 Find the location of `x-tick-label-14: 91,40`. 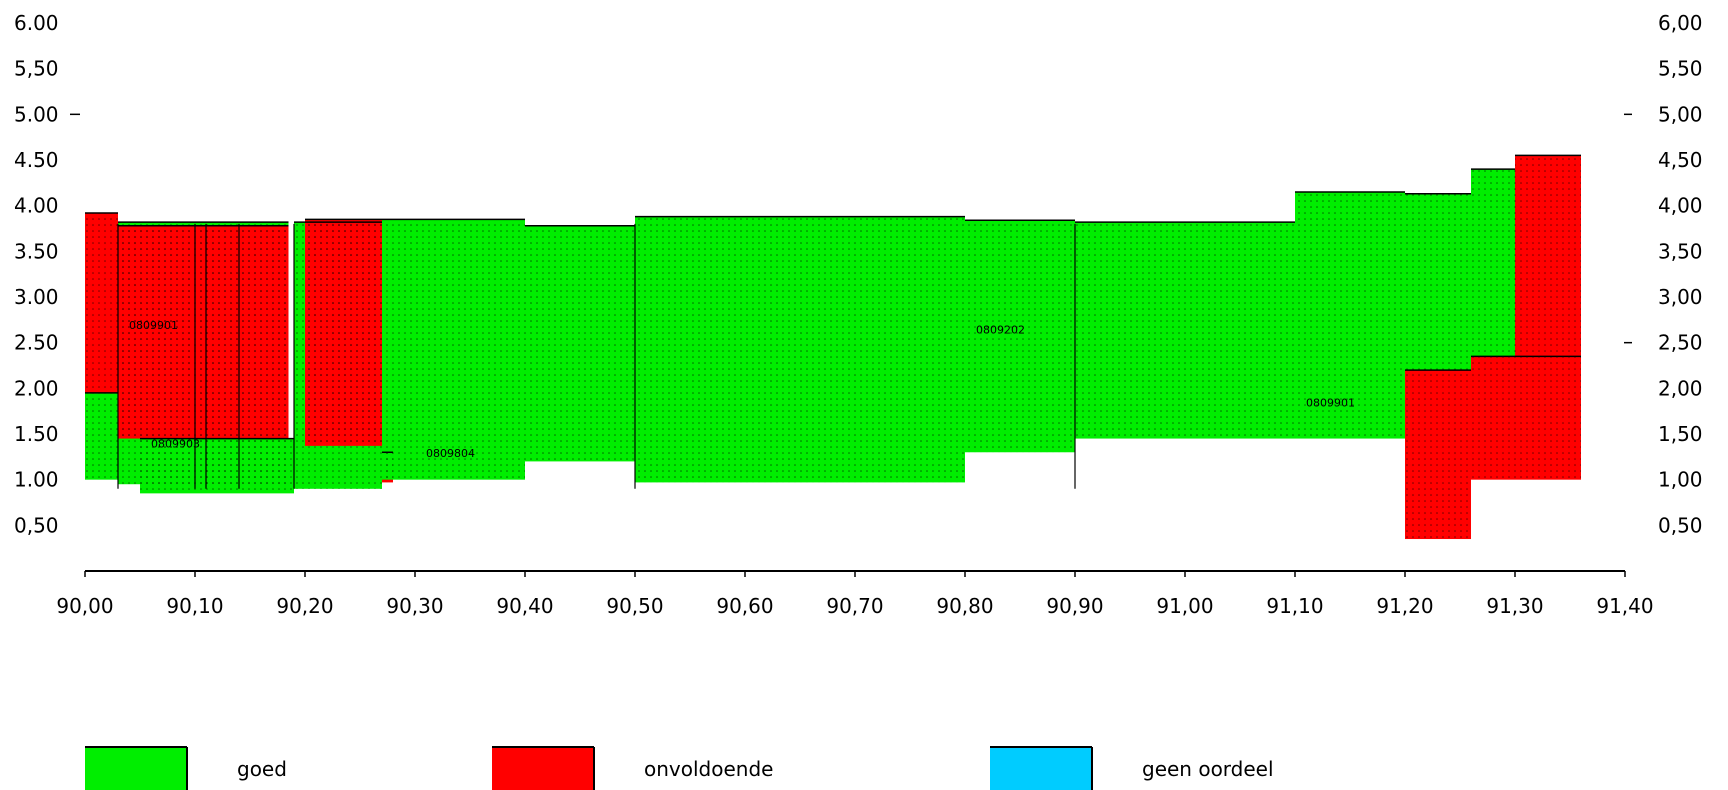

x-tick-label-14: 91,40 is located at coordinates (1624, 606).